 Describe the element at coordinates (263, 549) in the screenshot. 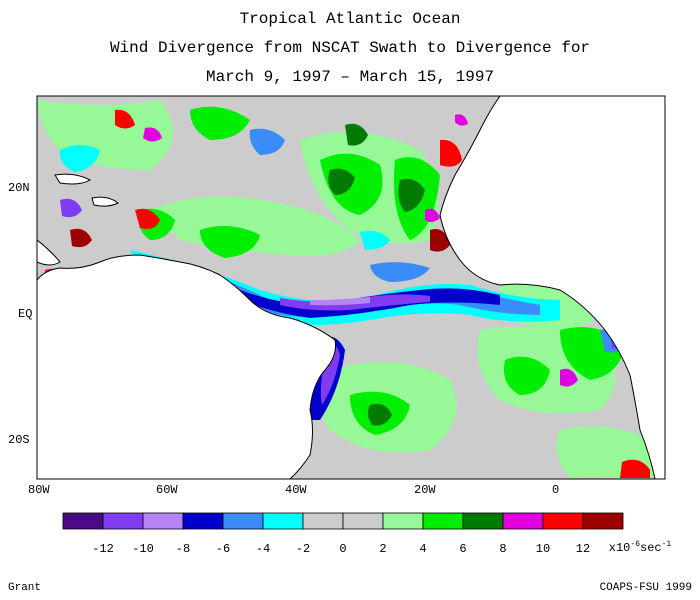

I see `colorbar-tick-label: -4` at that location.